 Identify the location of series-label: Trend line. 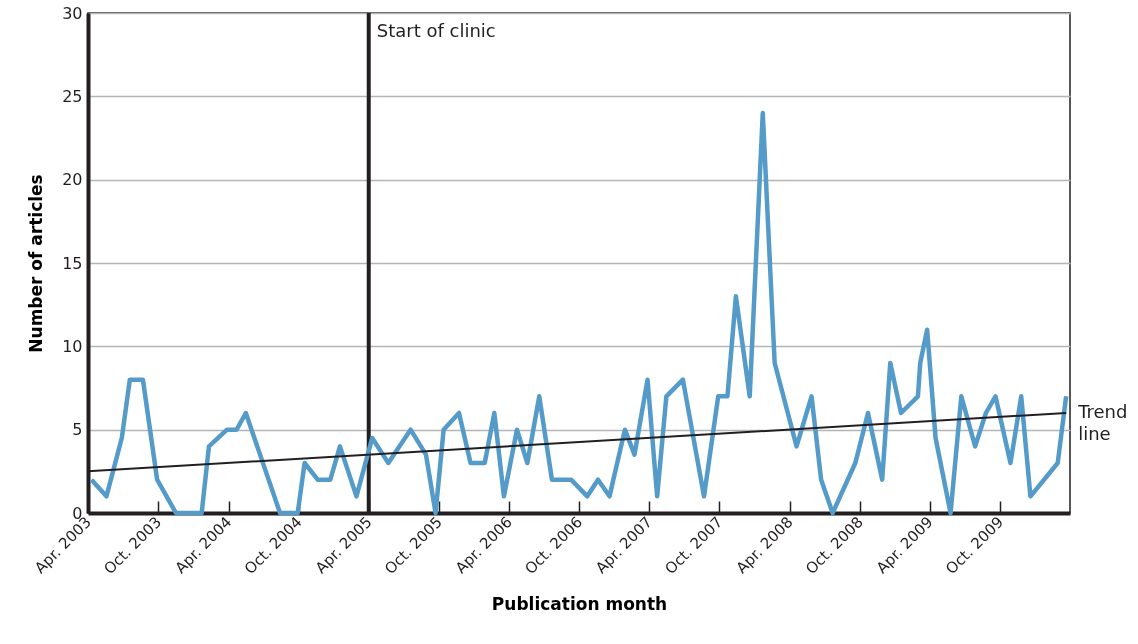
(1102, 422).